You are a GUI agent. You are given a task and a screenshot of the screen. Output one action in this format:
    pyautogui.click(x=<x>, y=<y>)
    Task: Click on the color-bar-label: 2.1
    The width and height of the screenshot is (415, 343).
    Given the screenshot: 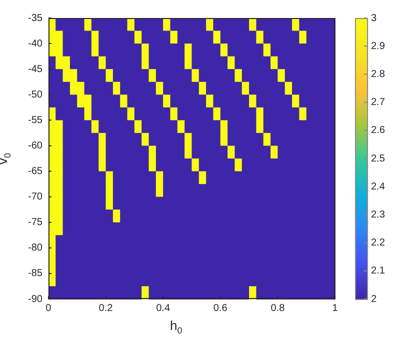 What is the action you would take?
    pyautogui.click(x=378, y=271)
    